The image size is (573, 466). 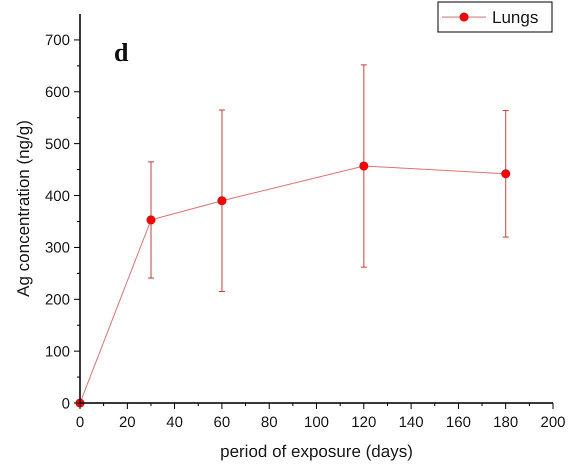 I want to click on x-tick-label: 100, so click(x=317, y=422).